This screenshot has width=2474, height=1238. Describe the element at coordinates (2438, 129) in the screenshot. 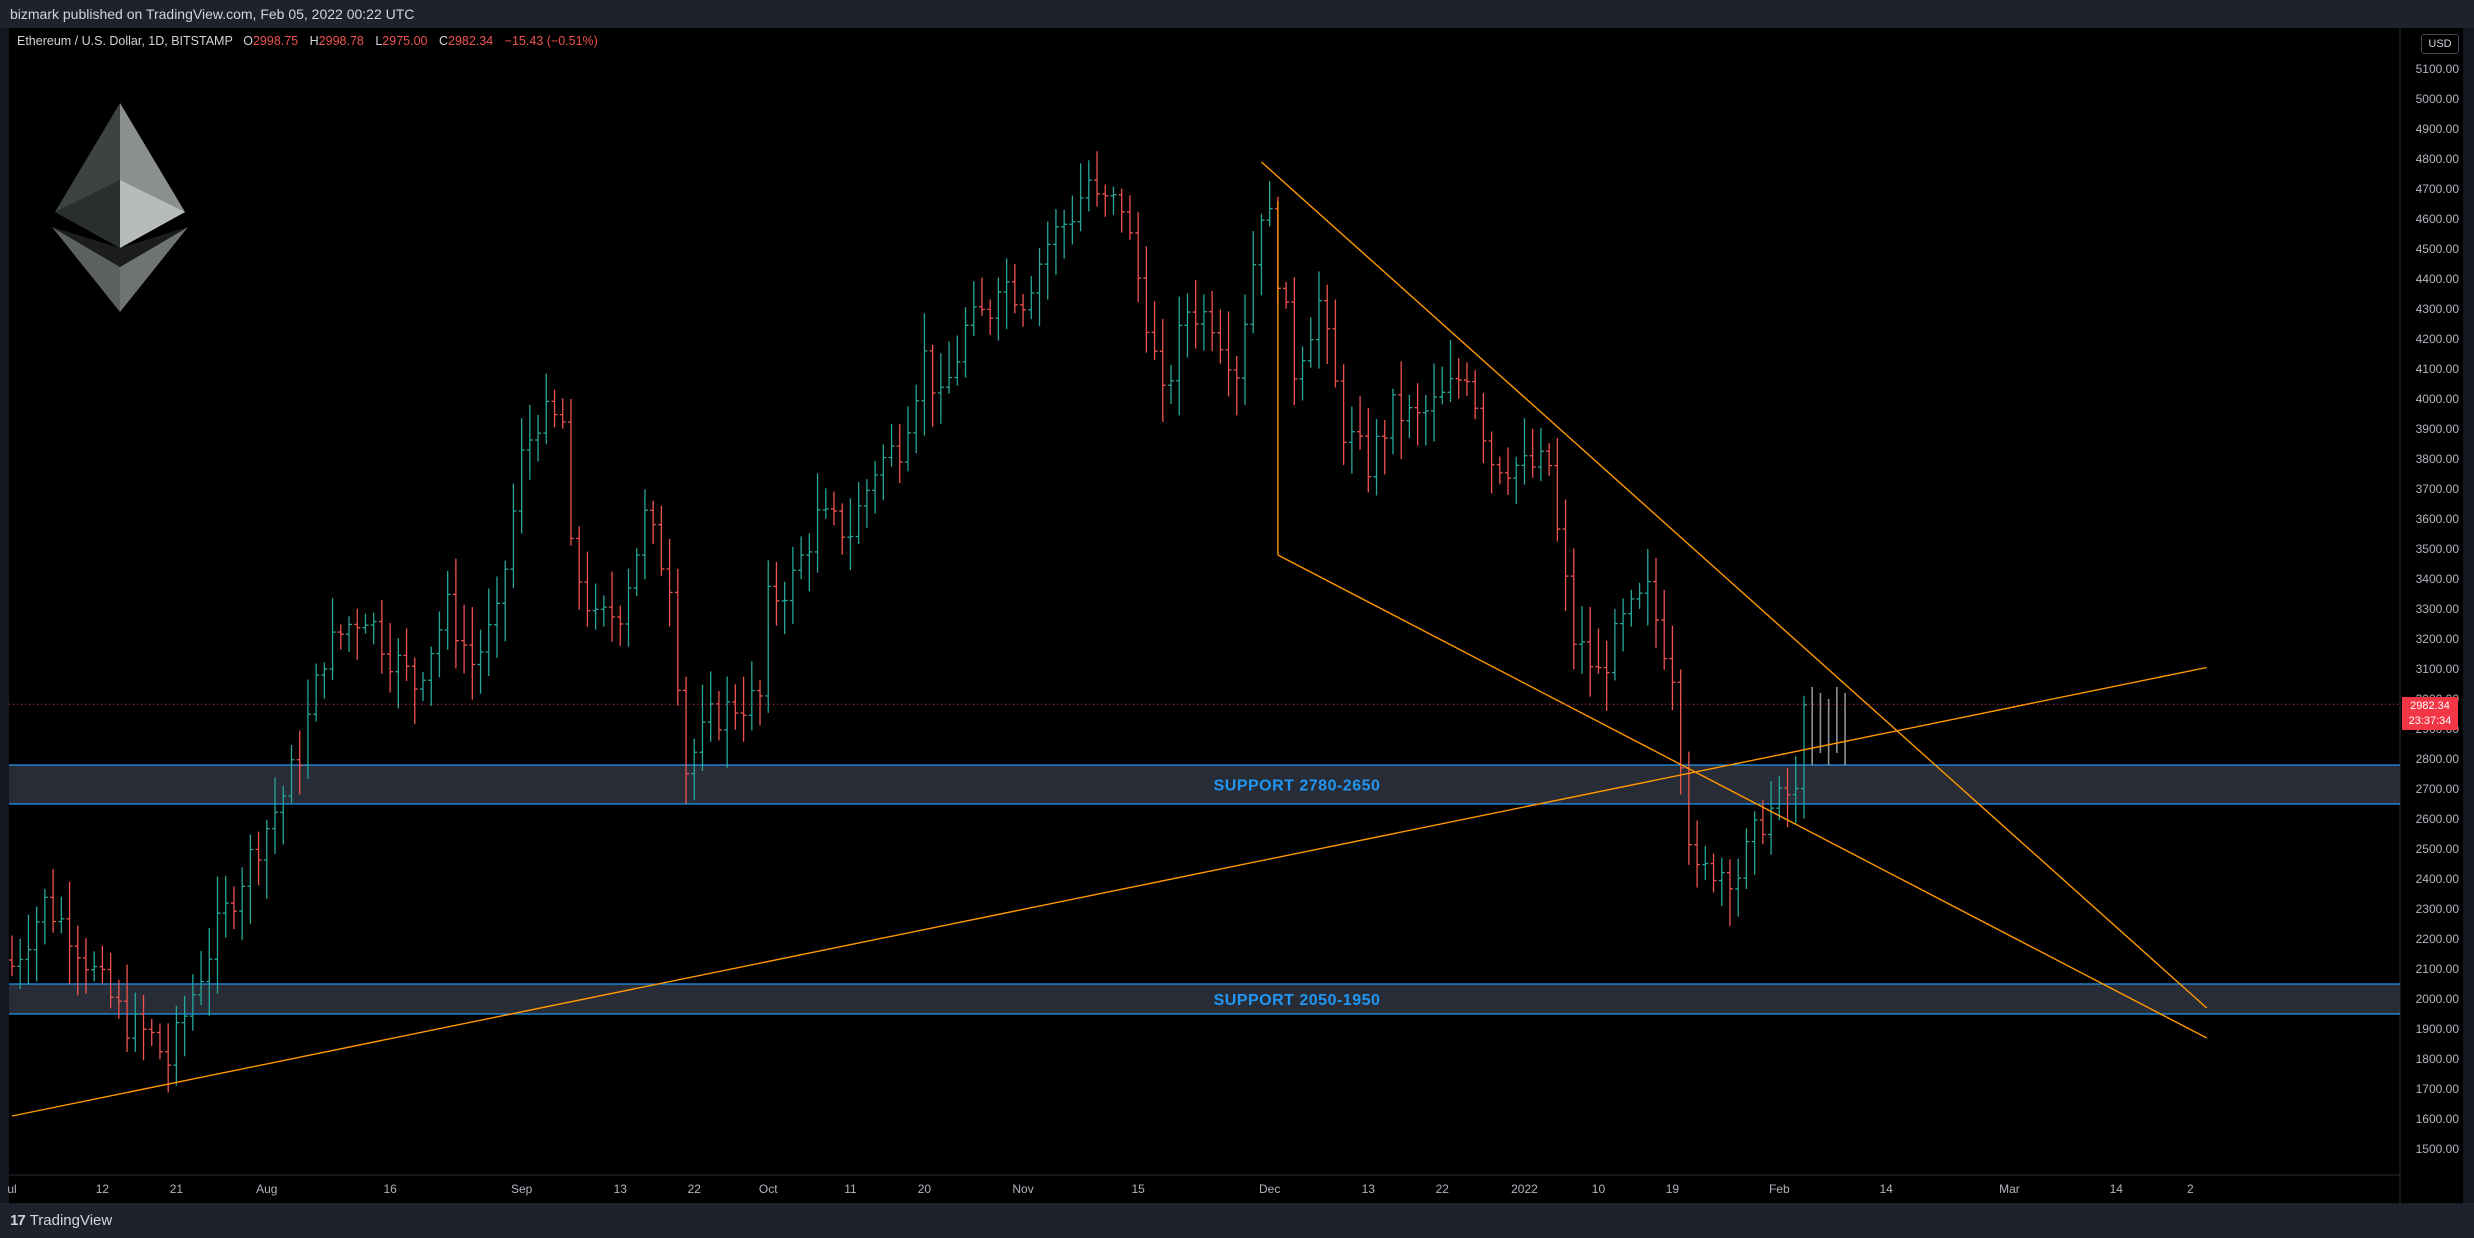

I see `price-tick-label: 4900.00` at that location.